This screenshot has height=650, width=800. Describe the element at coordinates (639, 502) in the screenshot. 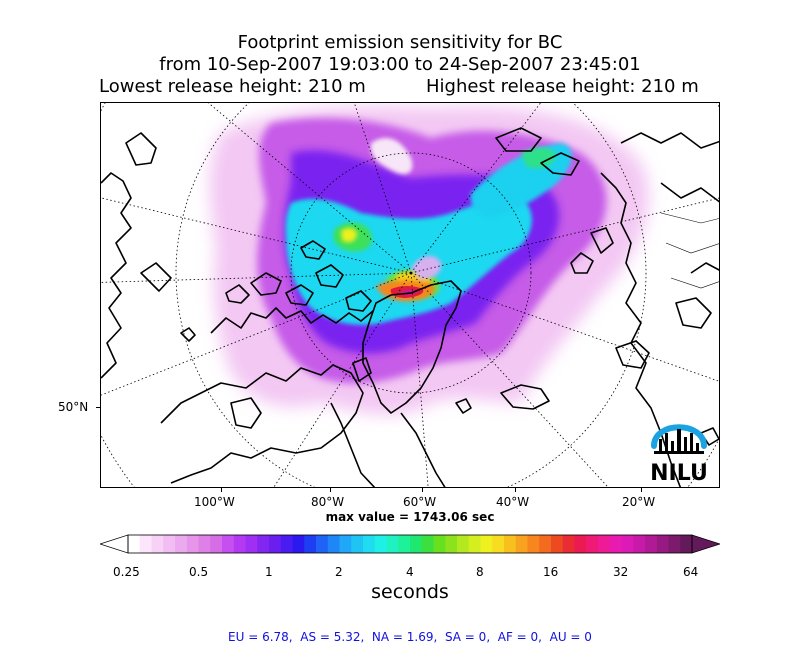

I see `x-tick-label-20w: 20°W` at that location.